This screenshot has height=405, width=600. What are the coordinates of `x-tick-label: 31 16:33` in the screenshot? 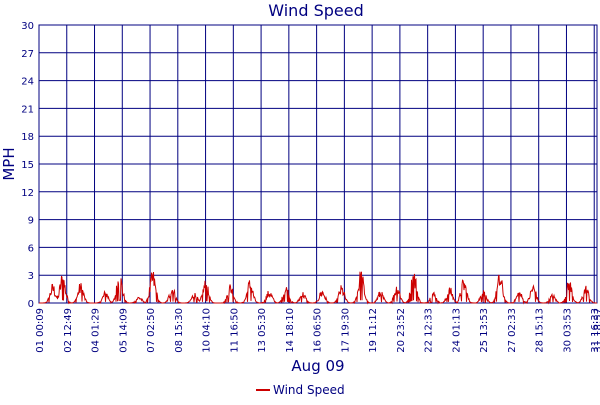 It's located at (595, 330).